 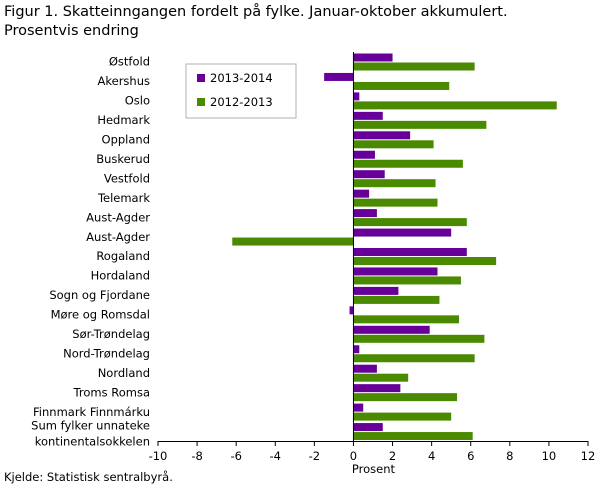 I want to click on category-label-8: Aust-Agder, so click(x=118, y=217).